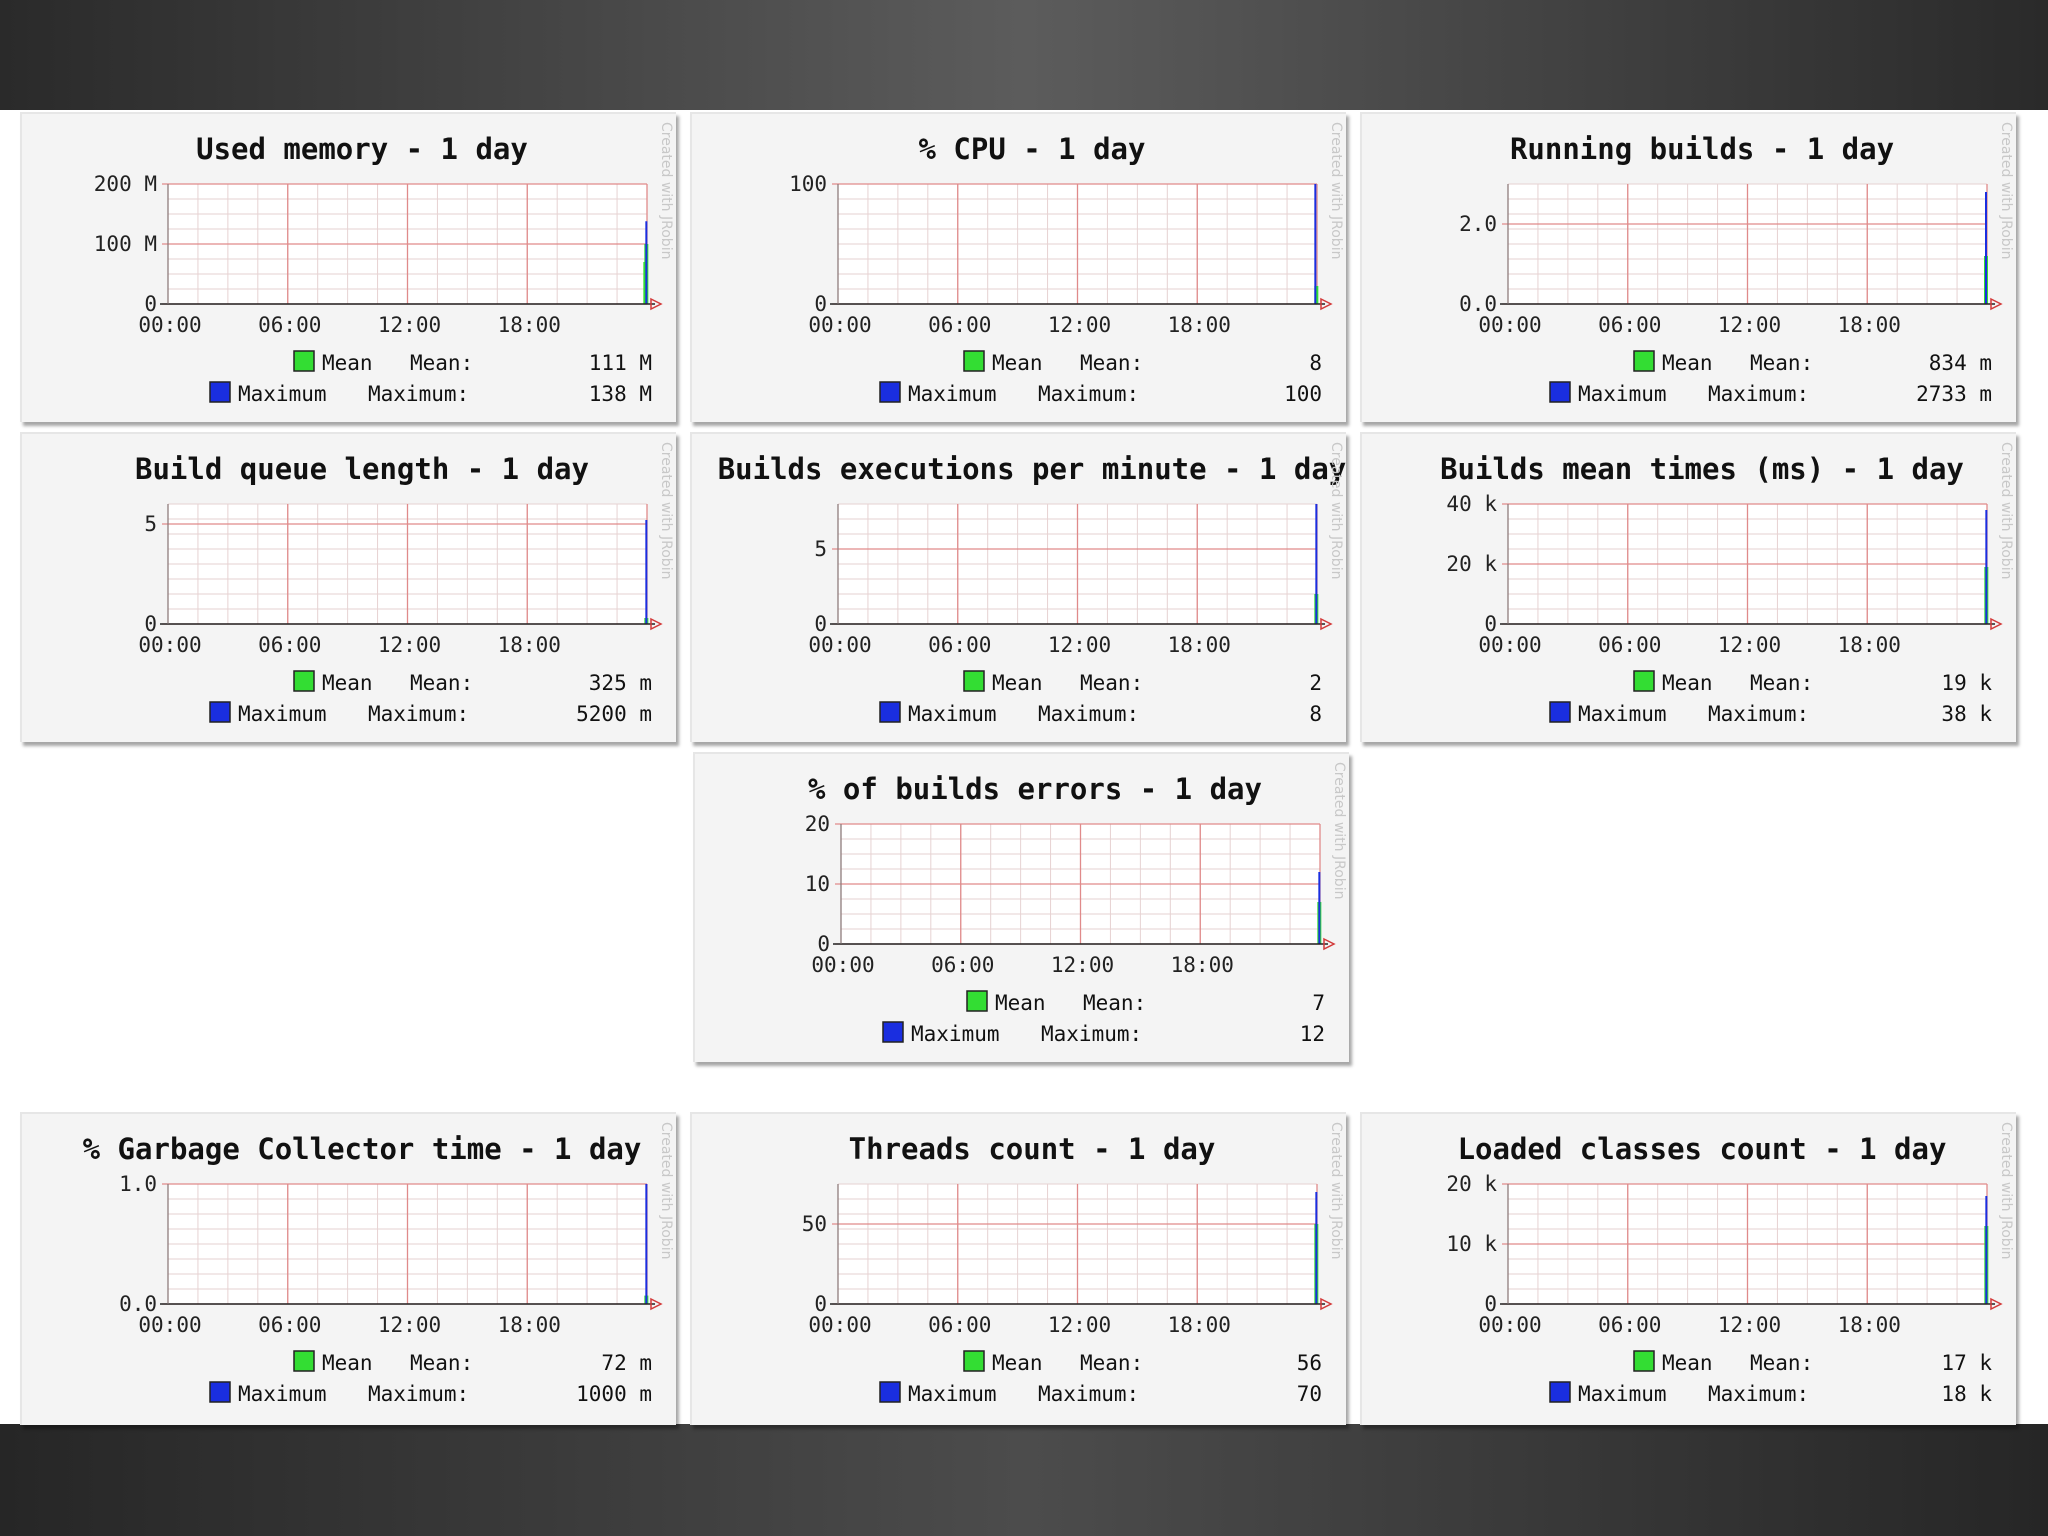 The height and width of the screenshot is (1536, 2048). I want to click on y-tick-label: 20 k, so click(1471, 1184).